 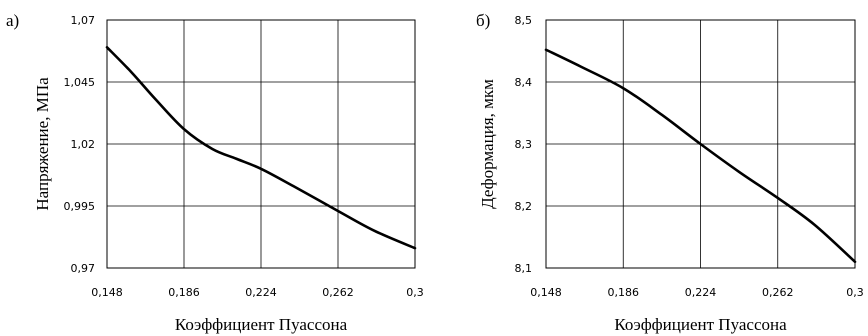 I want to click on chart-1-y-tick-label: 1,02, so click(x=83, y=144).